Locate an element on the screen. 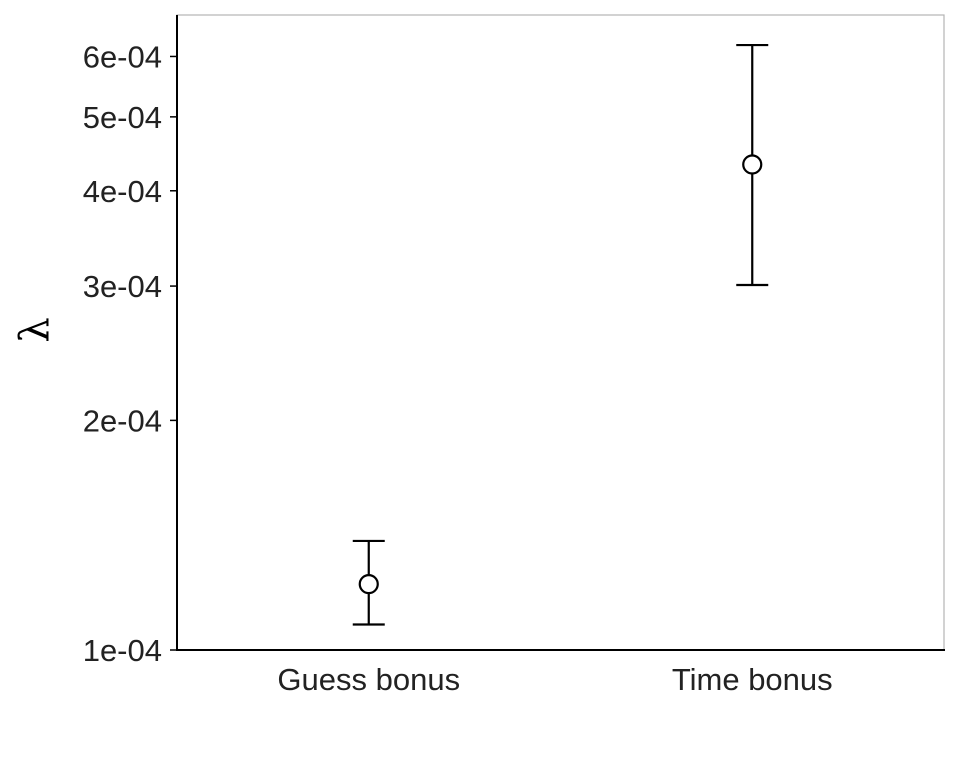 Image resolution: width=960 pixels, height=768 pixels. y-tick-labels: 1e-04 2e-04 3e-04 4e-04 5e-04 6e-04 is located at coordinates (130, 353).